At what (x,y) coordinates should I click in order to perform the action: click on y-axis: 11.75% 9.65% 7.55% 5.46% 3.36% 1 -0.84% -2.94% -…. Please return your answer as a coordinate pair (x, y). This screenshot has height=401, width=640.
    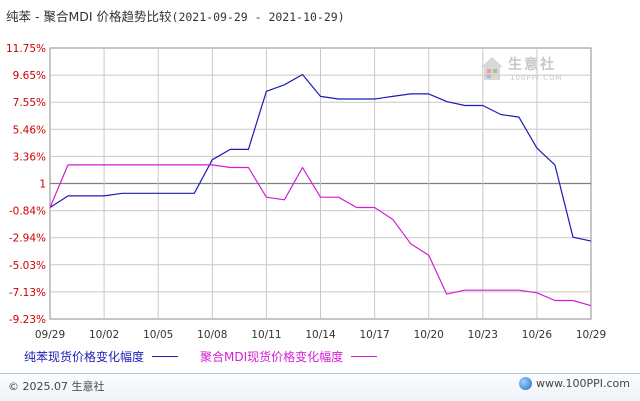
    Looking at the image, I should click on (26, 184).